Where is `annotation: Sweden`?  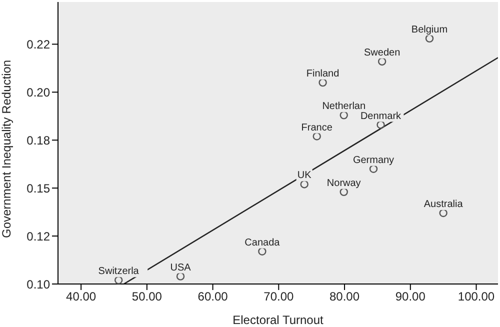
annotation: Sweden is located at coordinates (382, 52).